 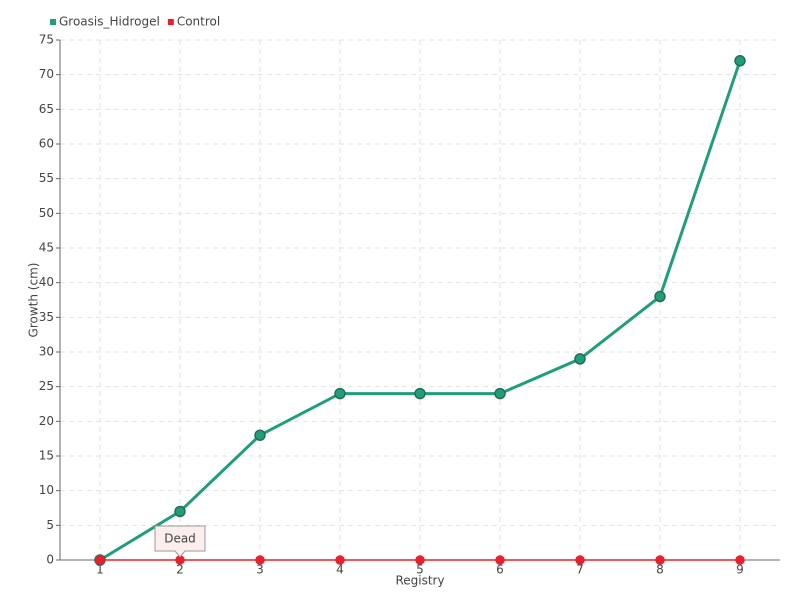 I want to click on x-tick-label: 4, so click(x=340, y=570).